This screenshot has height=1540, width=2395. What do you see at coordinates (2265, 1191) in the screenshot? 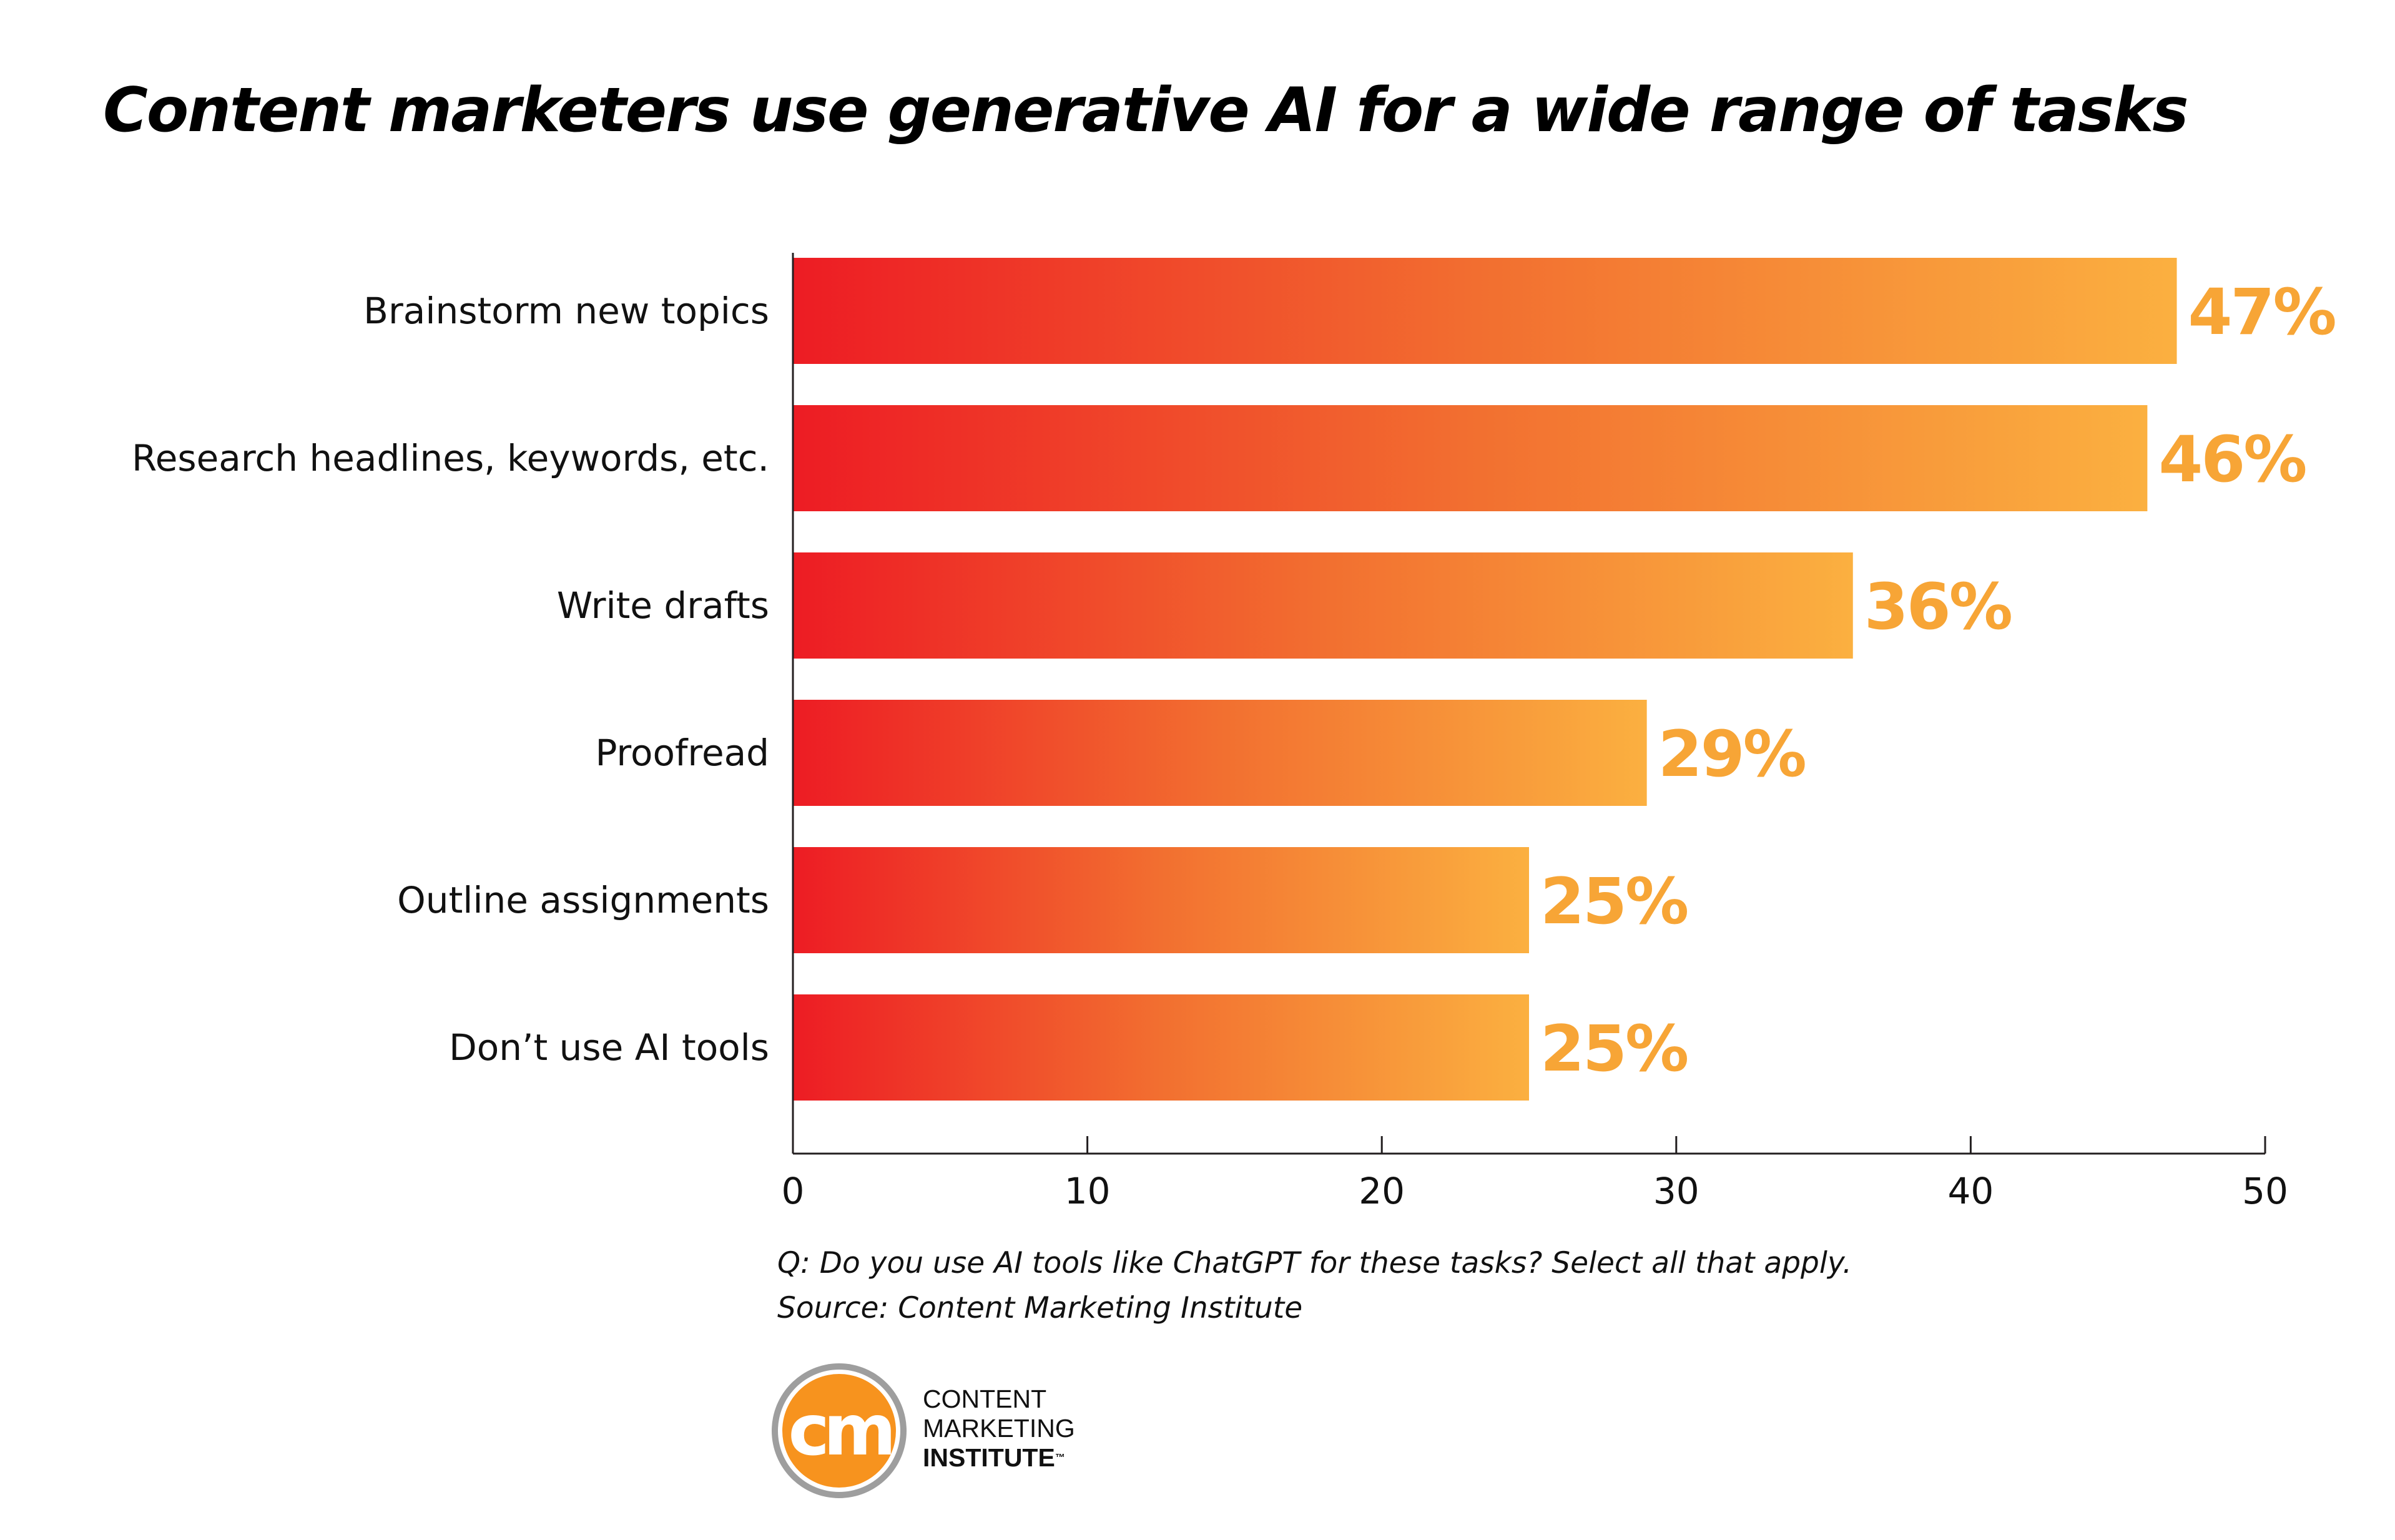
I see `x-tick-label-50: 50` at bounding box center [2265, 1191].